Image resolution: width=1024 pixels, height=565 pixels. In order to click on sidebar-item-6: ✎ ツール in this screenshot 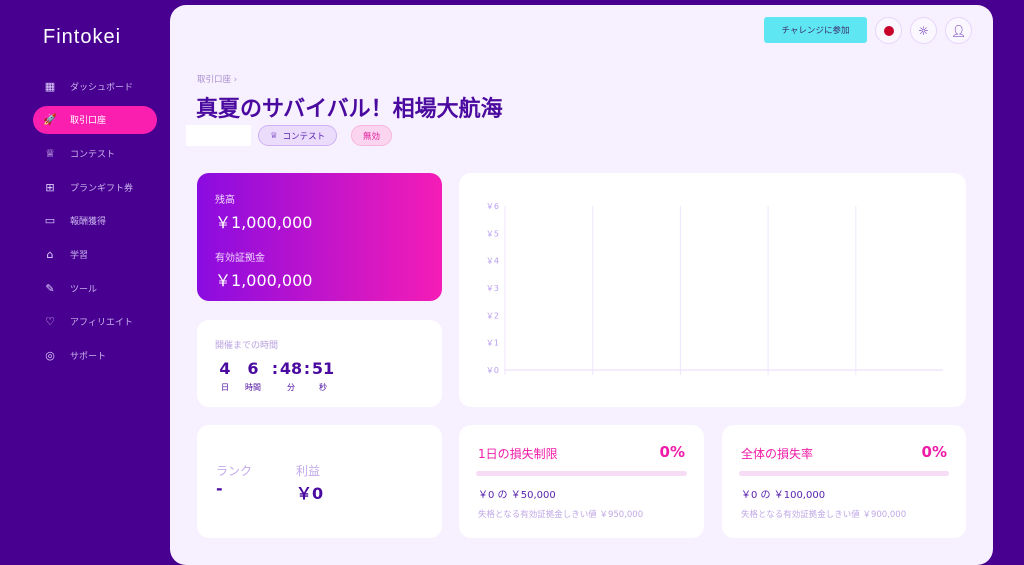, I will do `click(95, 288)`.